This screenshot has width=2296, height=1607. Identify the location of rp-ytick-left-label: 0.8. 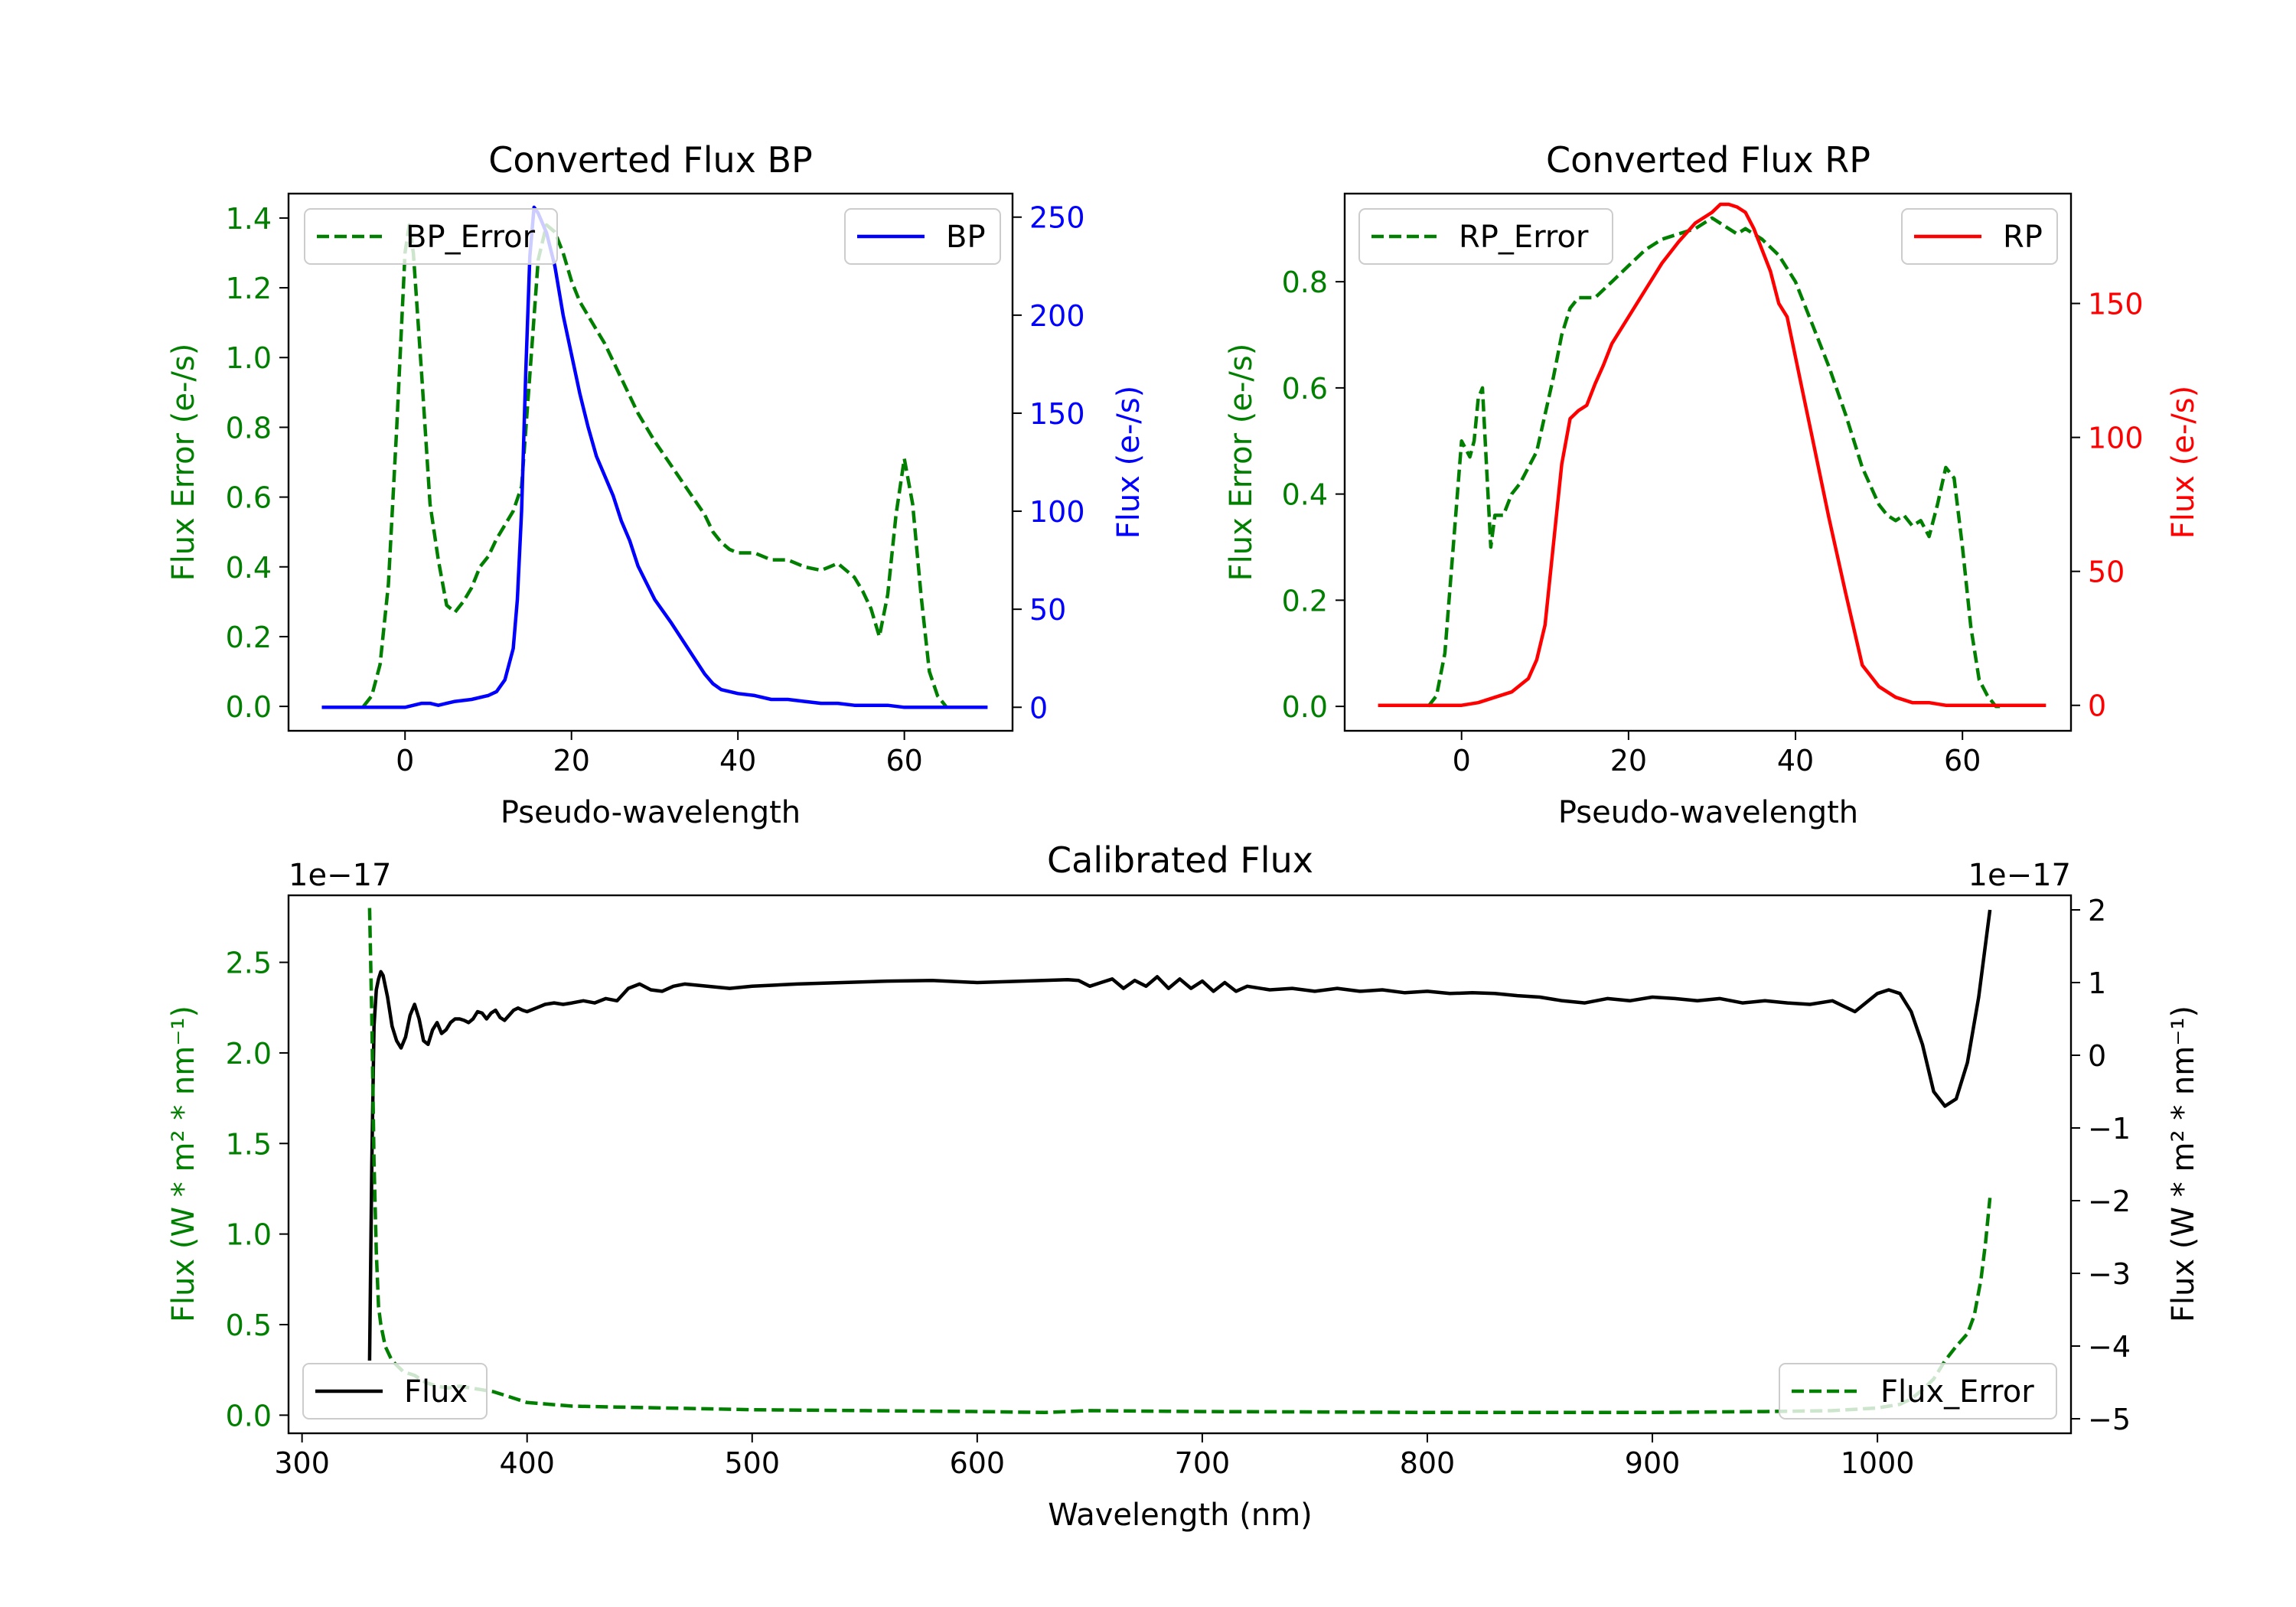
(1305, 282).